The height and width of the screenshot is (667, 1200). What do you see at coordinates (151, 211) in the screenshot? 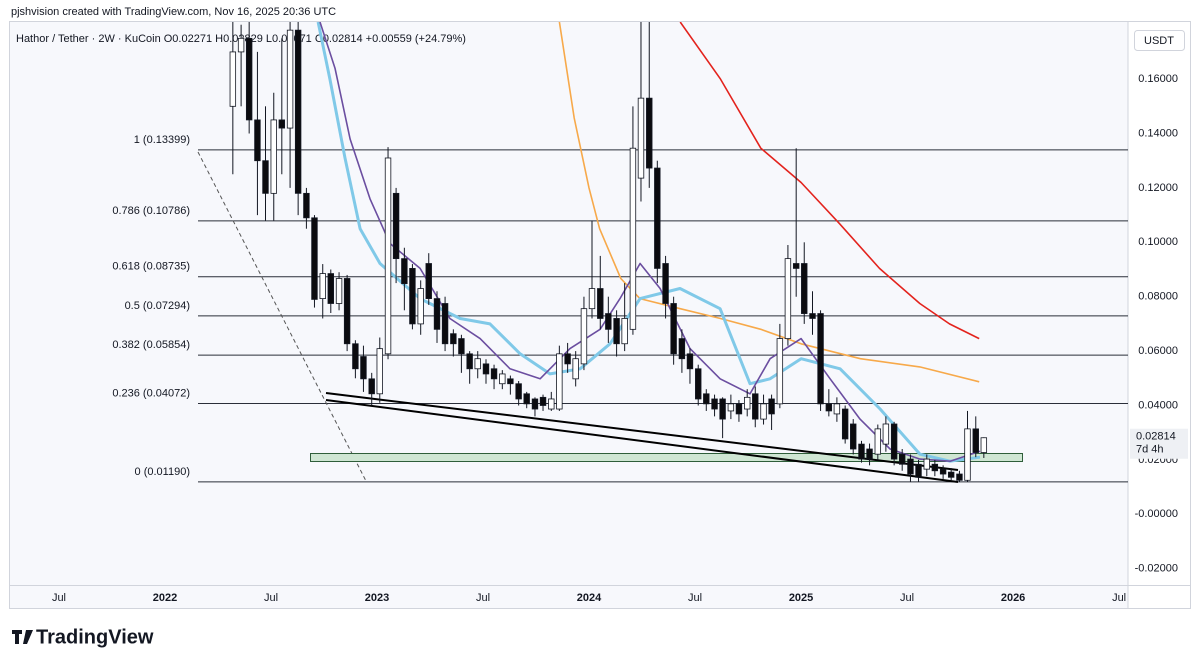
I see `fib-label: 0.786 (0.10786)` at bounding box center [151, 211].